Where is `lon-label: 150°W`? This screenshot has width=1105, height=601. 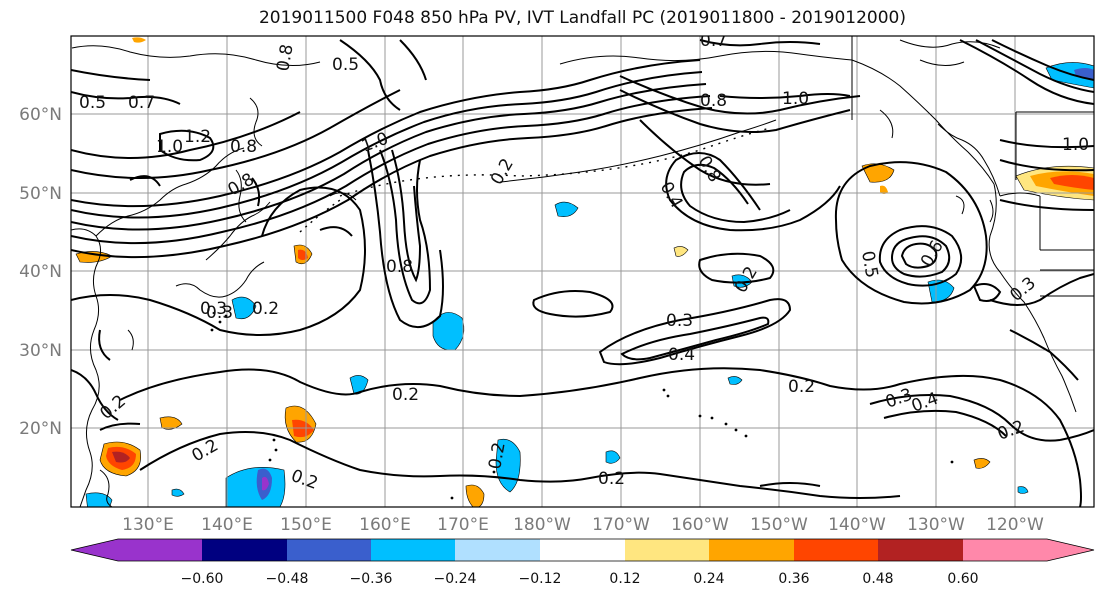
lon-label: 150°W is located at coordinates (779, 525).